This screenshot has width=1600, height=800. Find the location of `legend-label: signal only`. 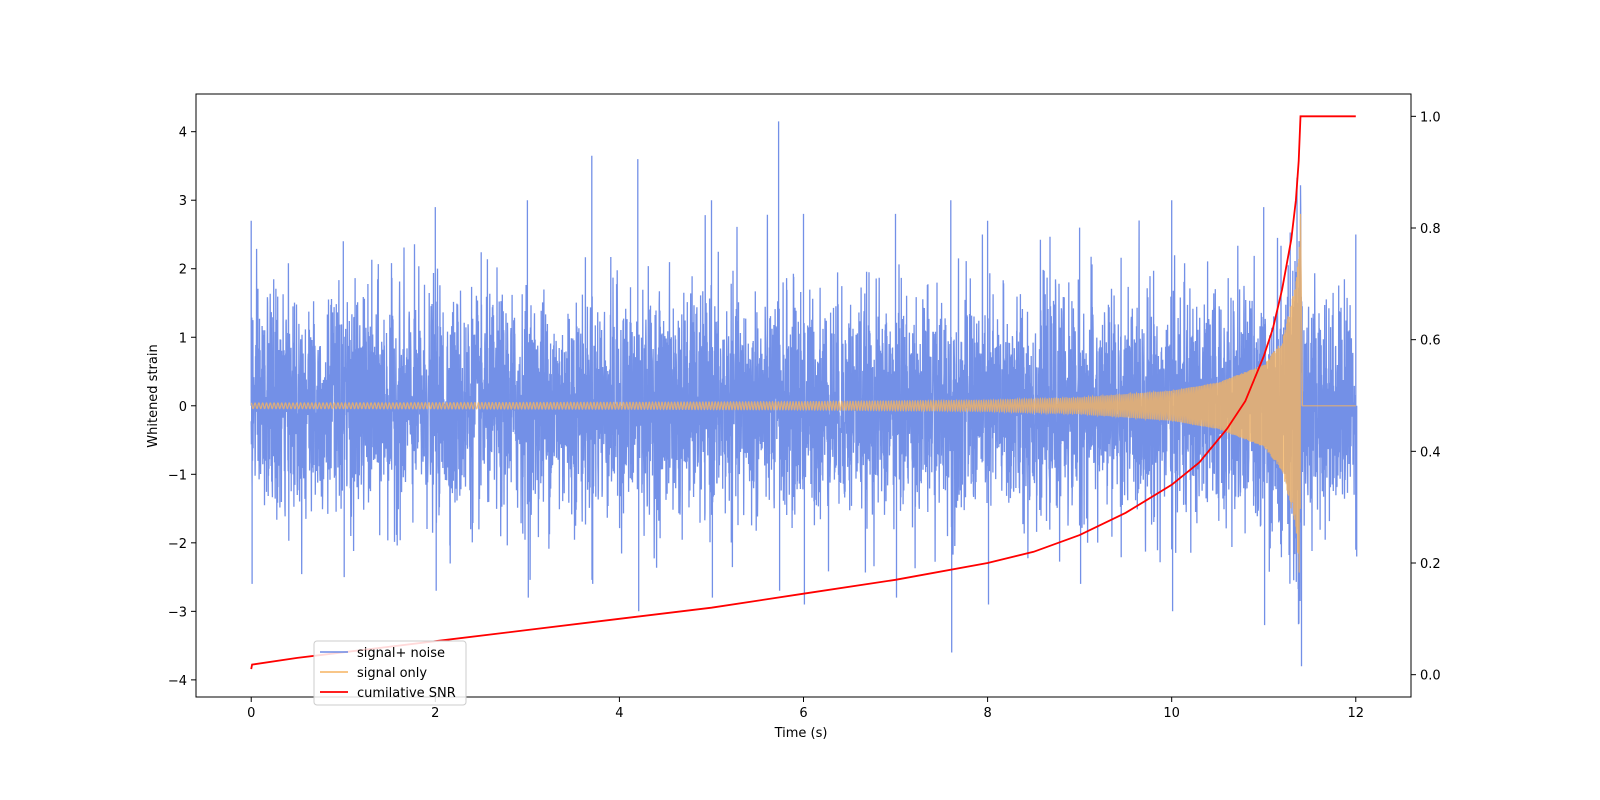

legend-label: signal only is located at coordinates (392, 673).